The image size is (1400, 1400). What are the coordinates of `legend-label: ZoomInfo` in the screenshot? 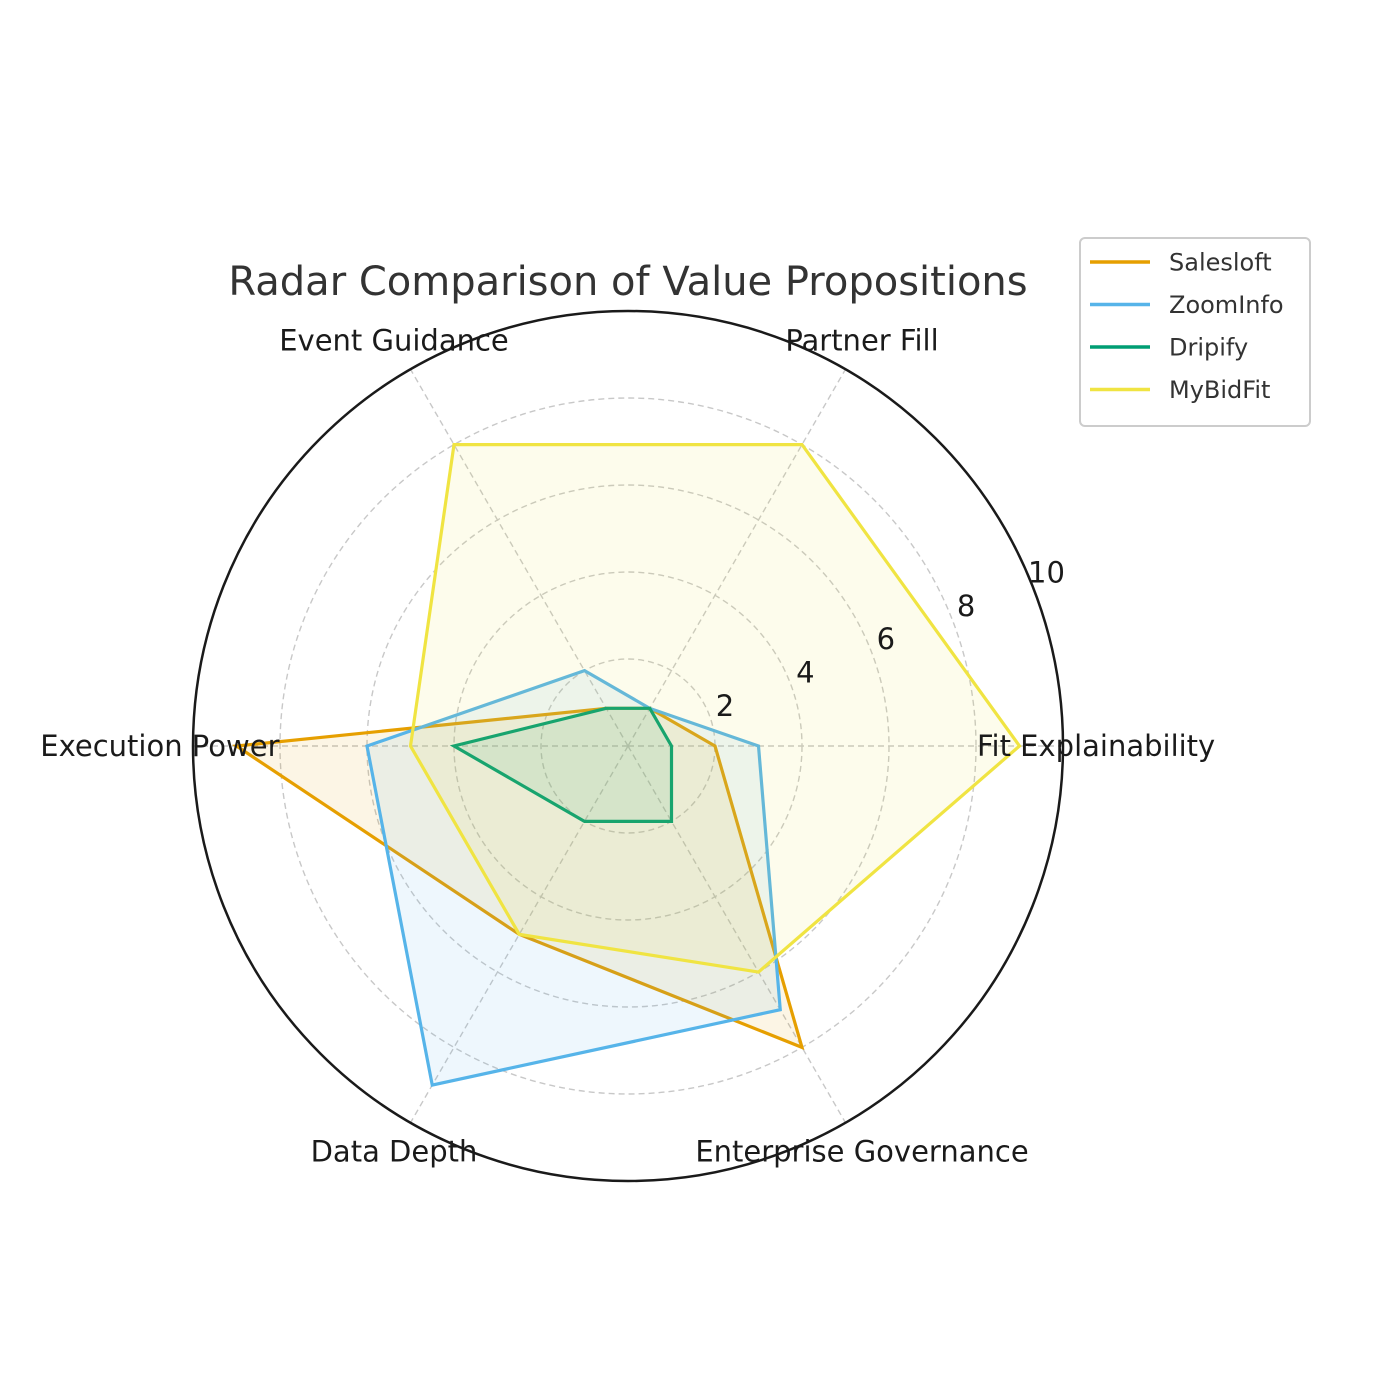 It's located at (1226, 305).